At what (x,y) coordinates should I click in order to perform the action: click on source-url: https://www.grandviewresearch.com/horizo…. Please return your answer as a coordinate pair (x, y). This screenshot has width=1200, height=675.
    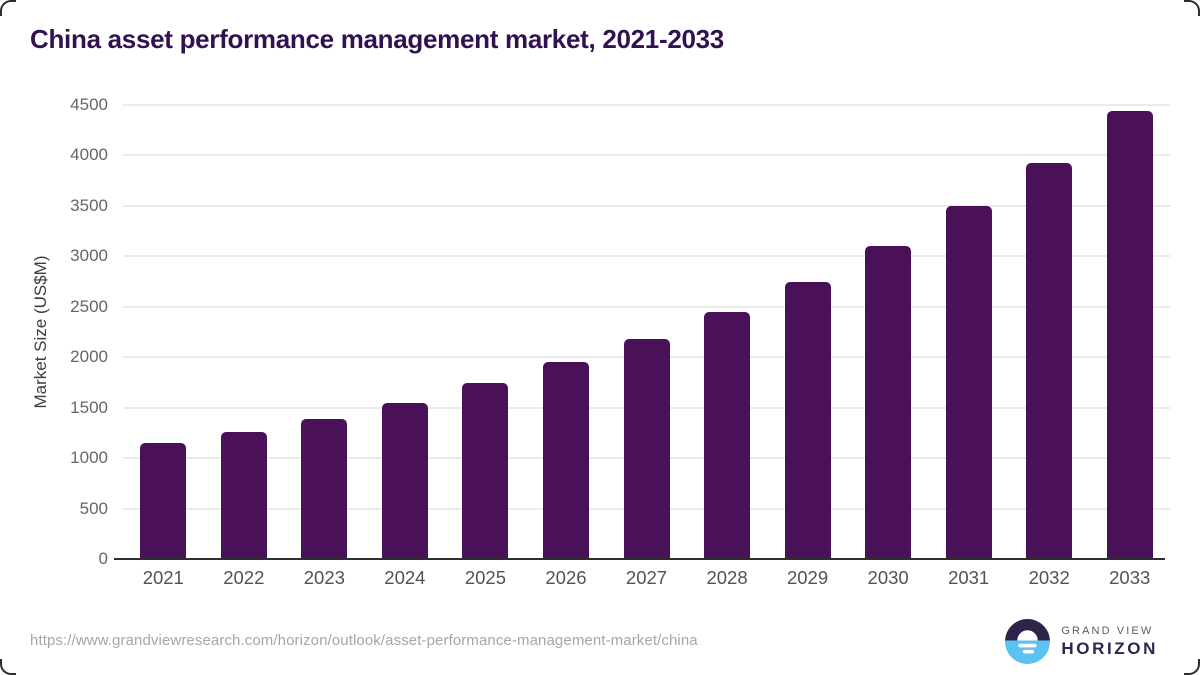
    Looking at the image, I should click on (364, 640).